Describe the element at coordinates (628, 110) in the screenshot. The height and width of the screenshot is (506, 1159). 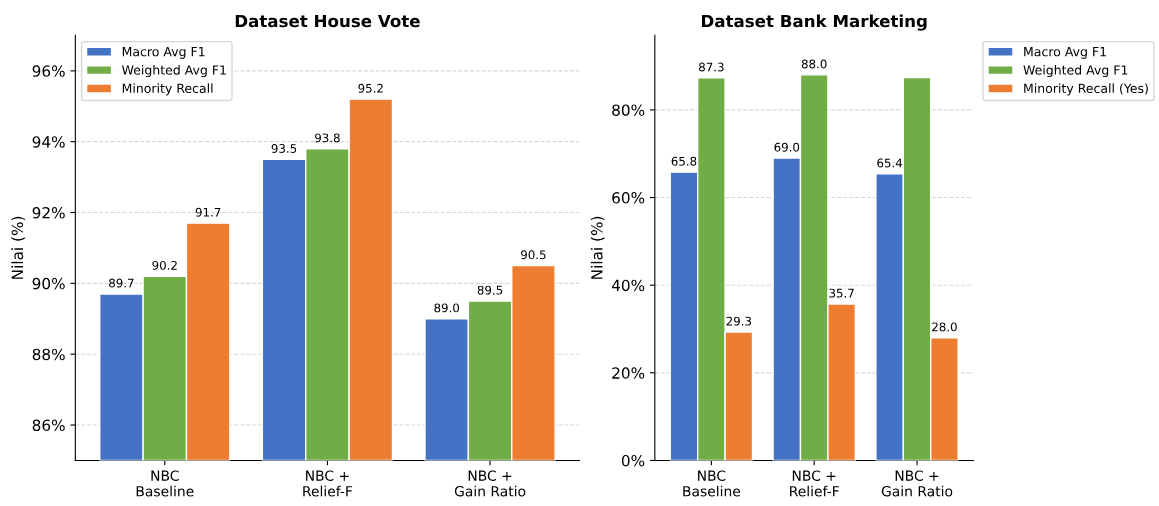
I see `y-tick-label: 80%` at that location.